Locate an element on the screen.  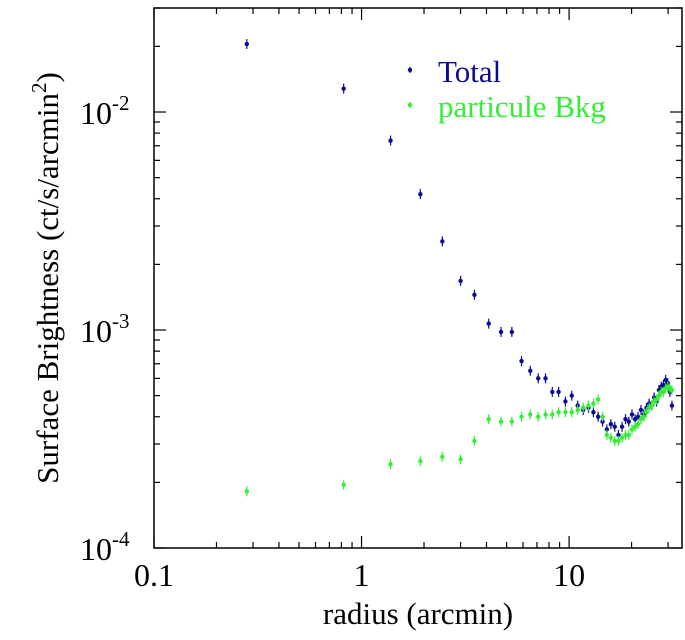
legend-entry-particule-bkg: particule Bkg is located at coordinates (506, 106).